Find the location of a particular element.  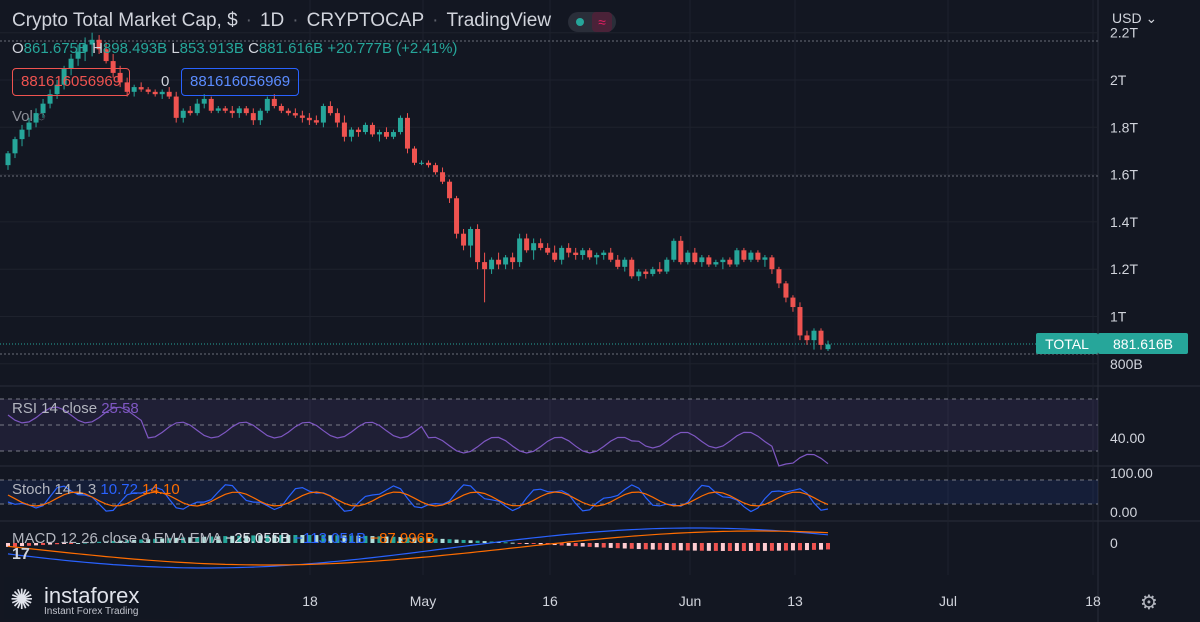

time-axis-tick: 18 is located at coordinates (310, 601).